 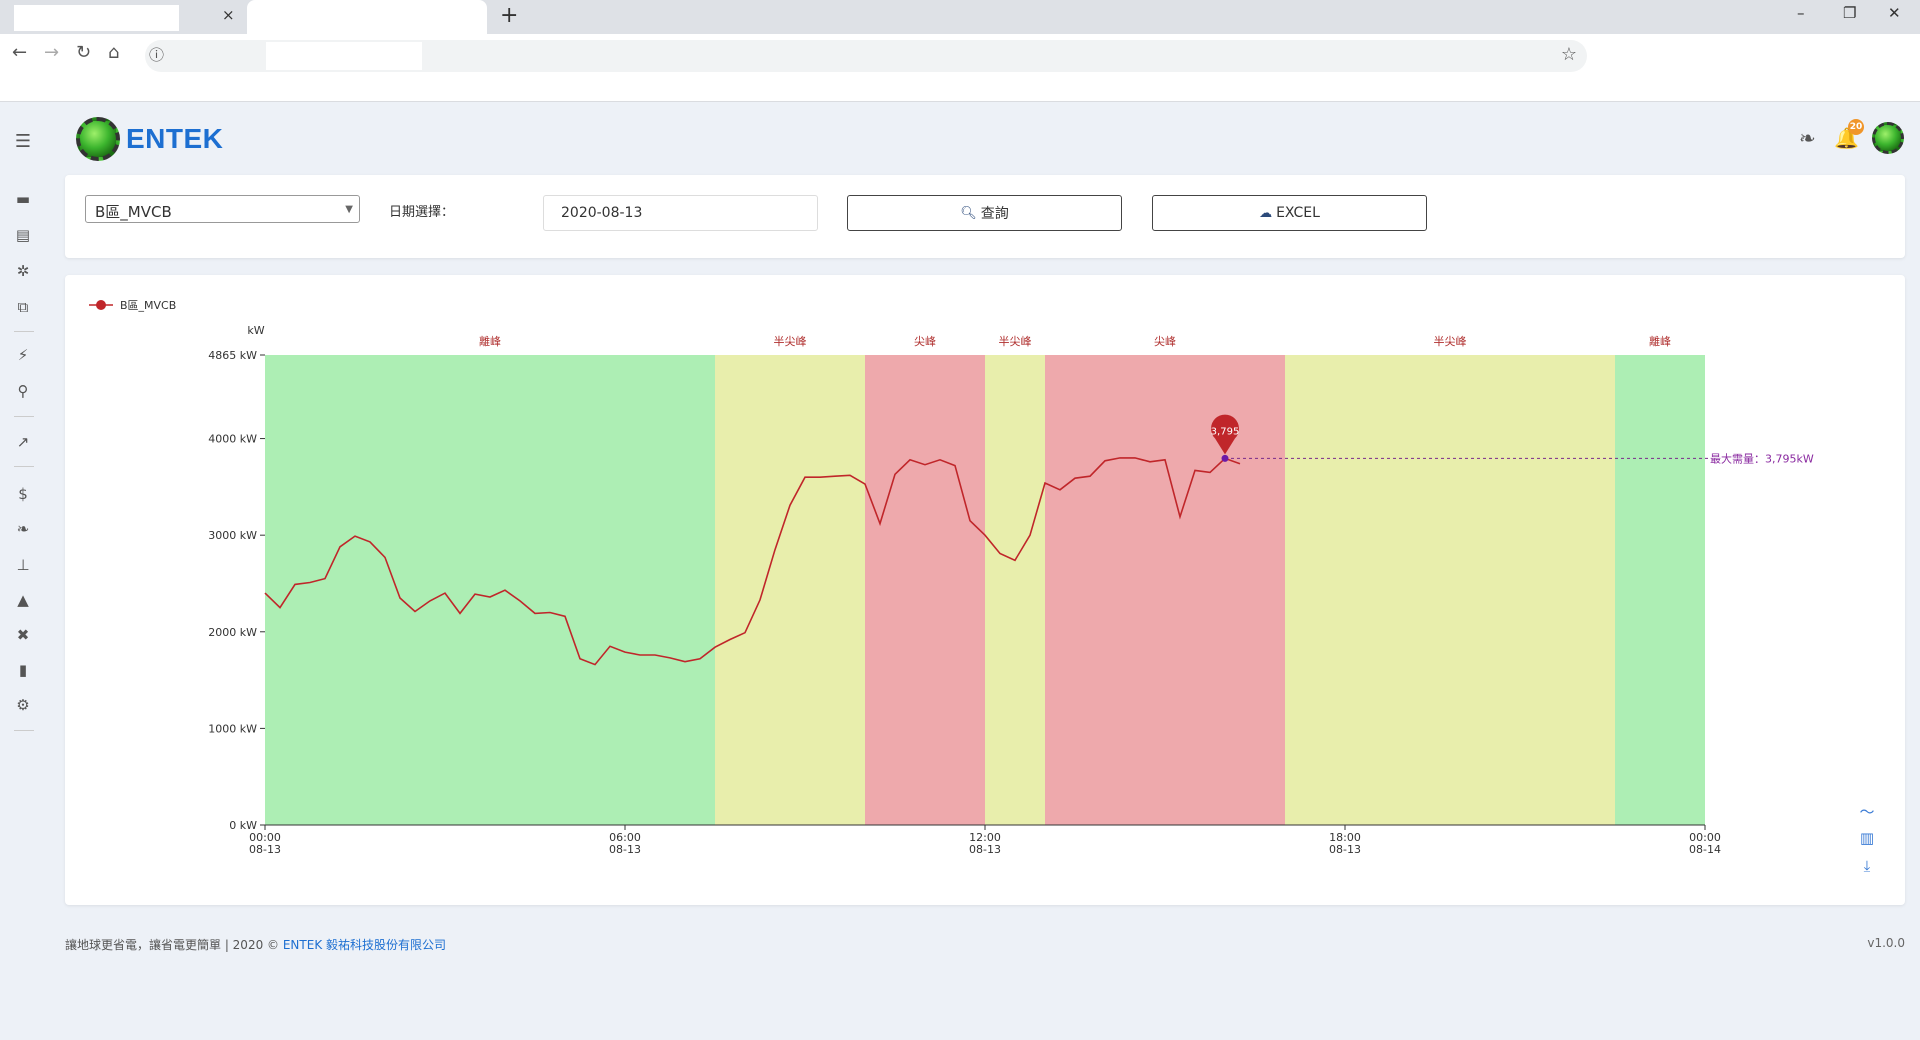 I want to click on footer-slogan: 讓地球更省電，讓省電更簡單 | 2020 ©, so click(x=174, y=945).